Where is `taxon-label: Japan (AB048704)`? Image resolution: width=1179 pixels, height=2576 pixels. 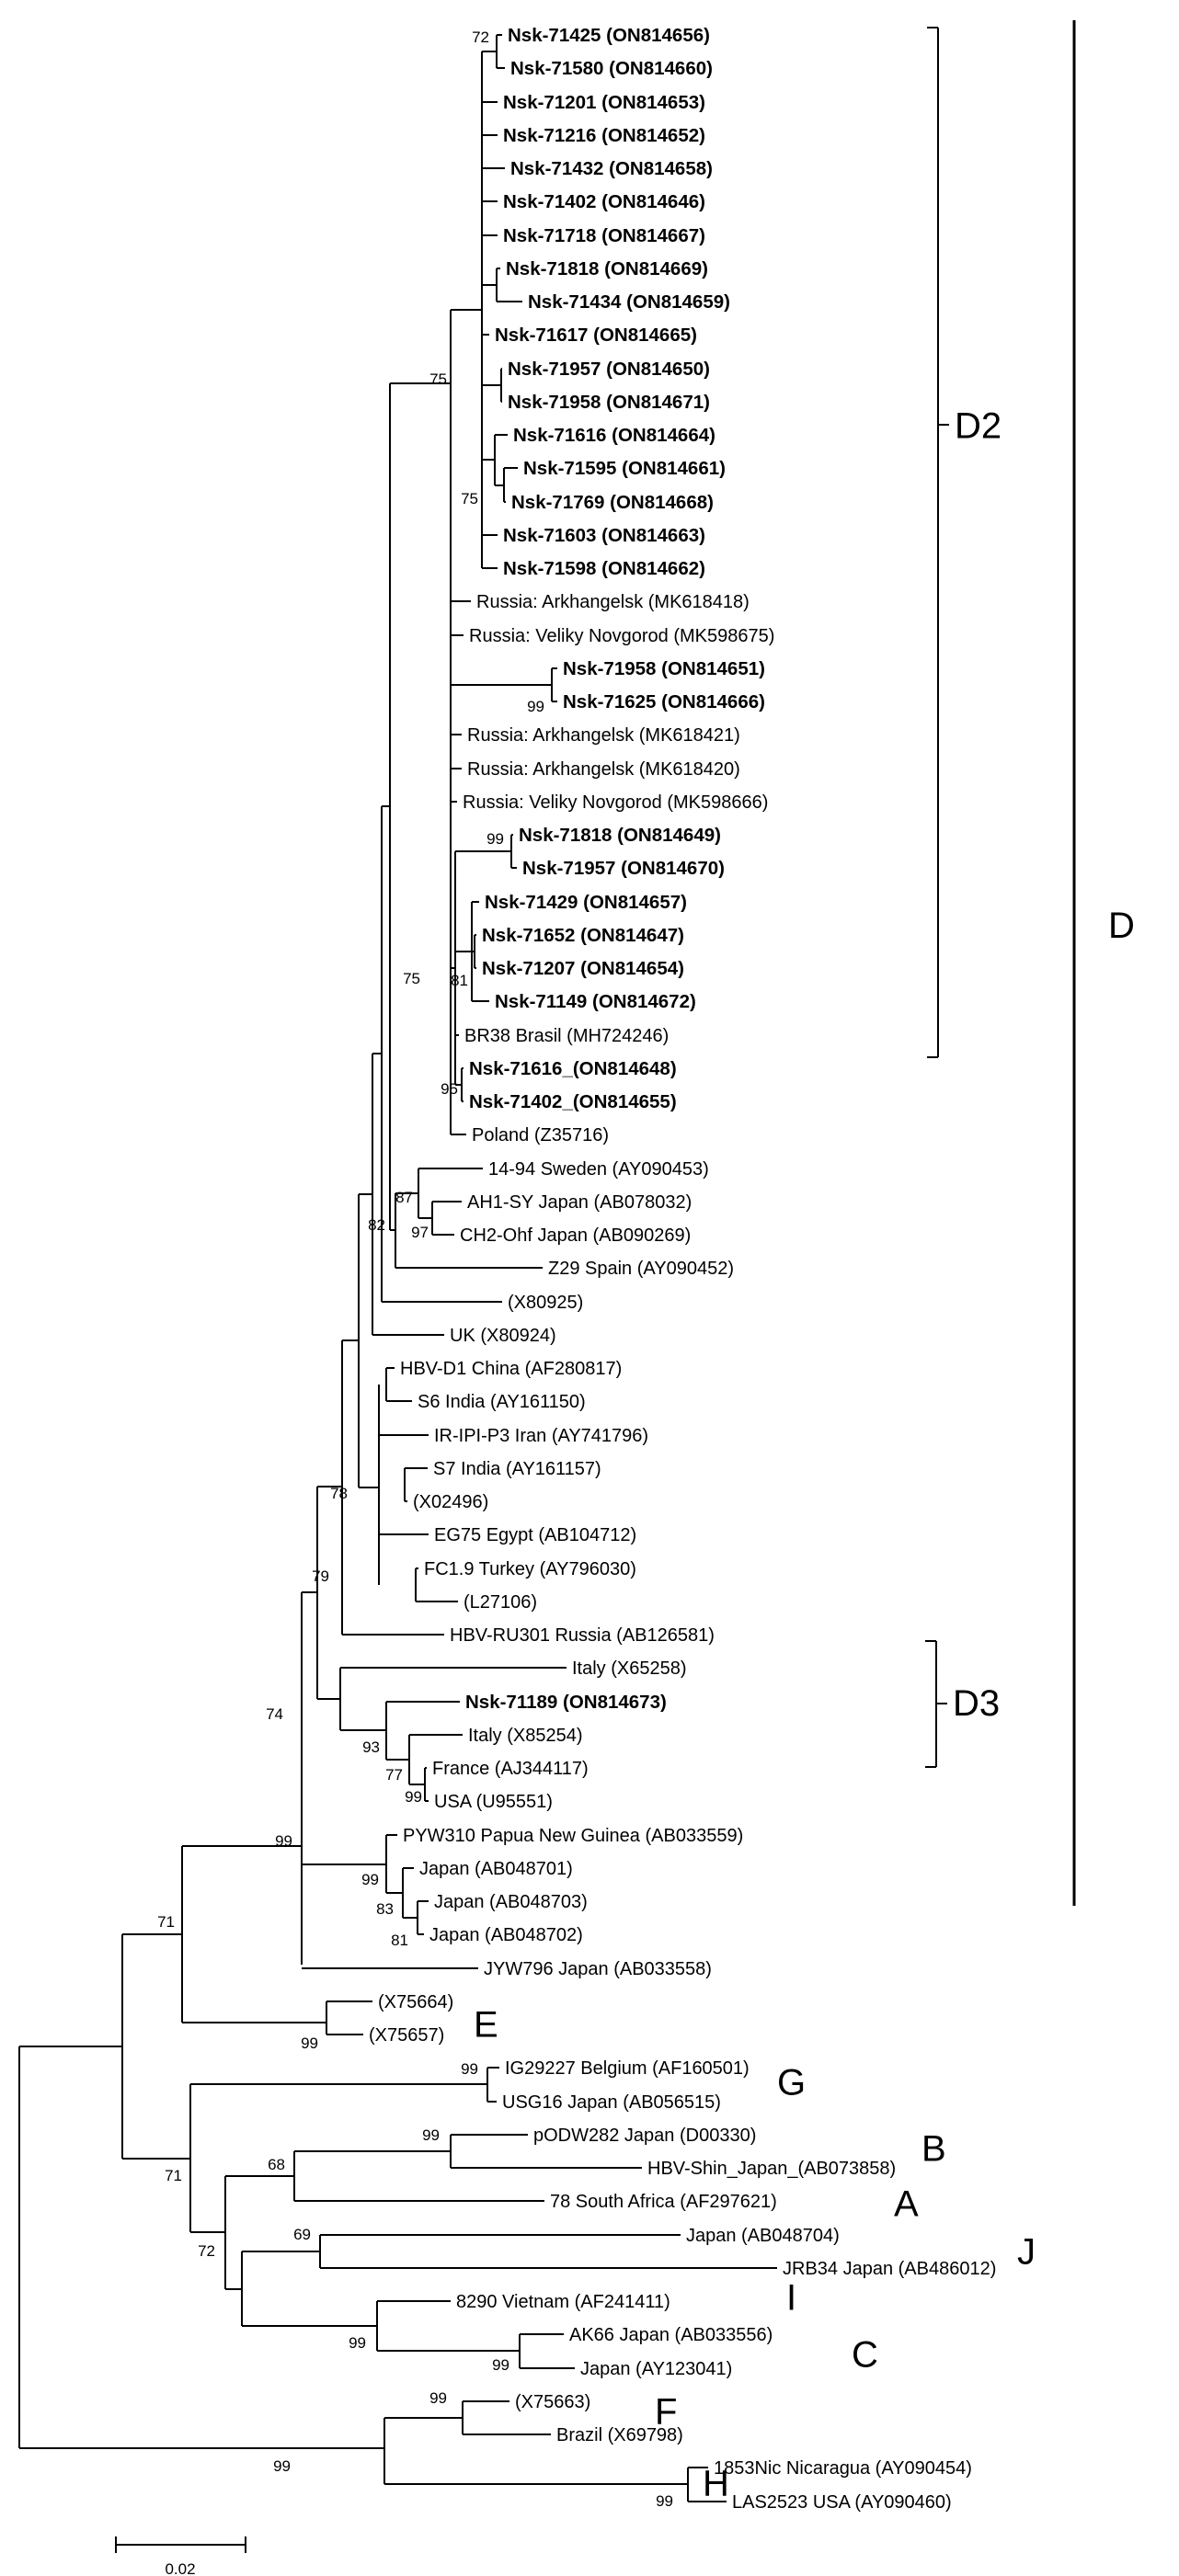 taxon-label: Japan (AB048704) is located at coordinates (763, 2236).